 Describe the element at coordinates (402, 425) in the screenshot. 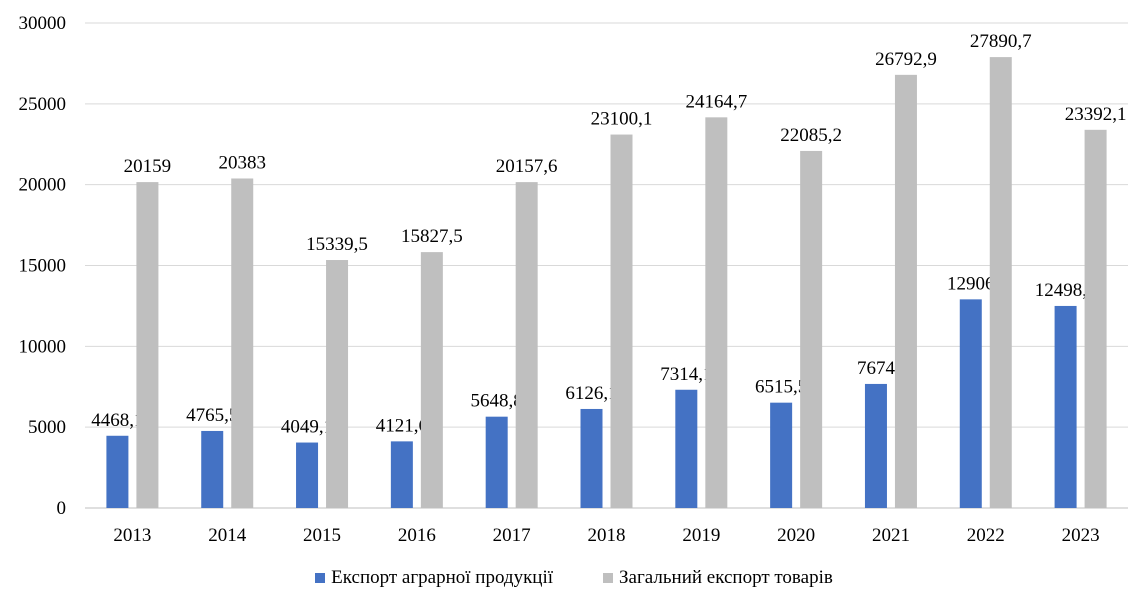

I see `data-label-agri: 4121,6` at that location.